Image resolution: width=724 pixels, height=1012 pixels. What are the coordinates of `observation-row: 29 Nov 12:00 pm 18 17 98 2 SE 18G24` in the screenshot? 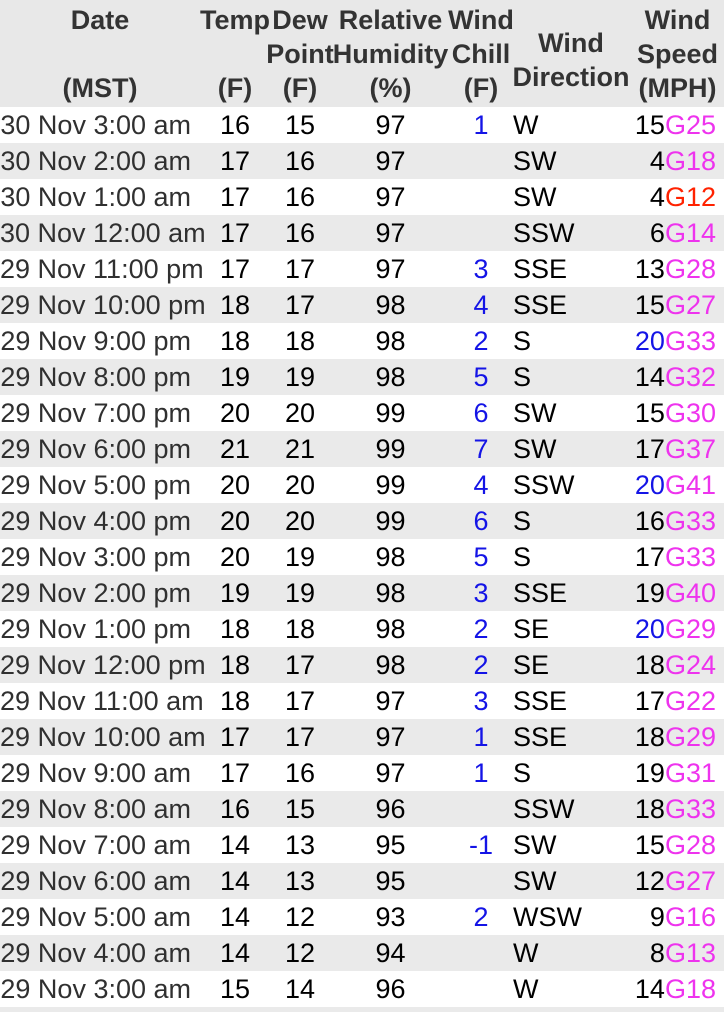 It's located at (362, 665).